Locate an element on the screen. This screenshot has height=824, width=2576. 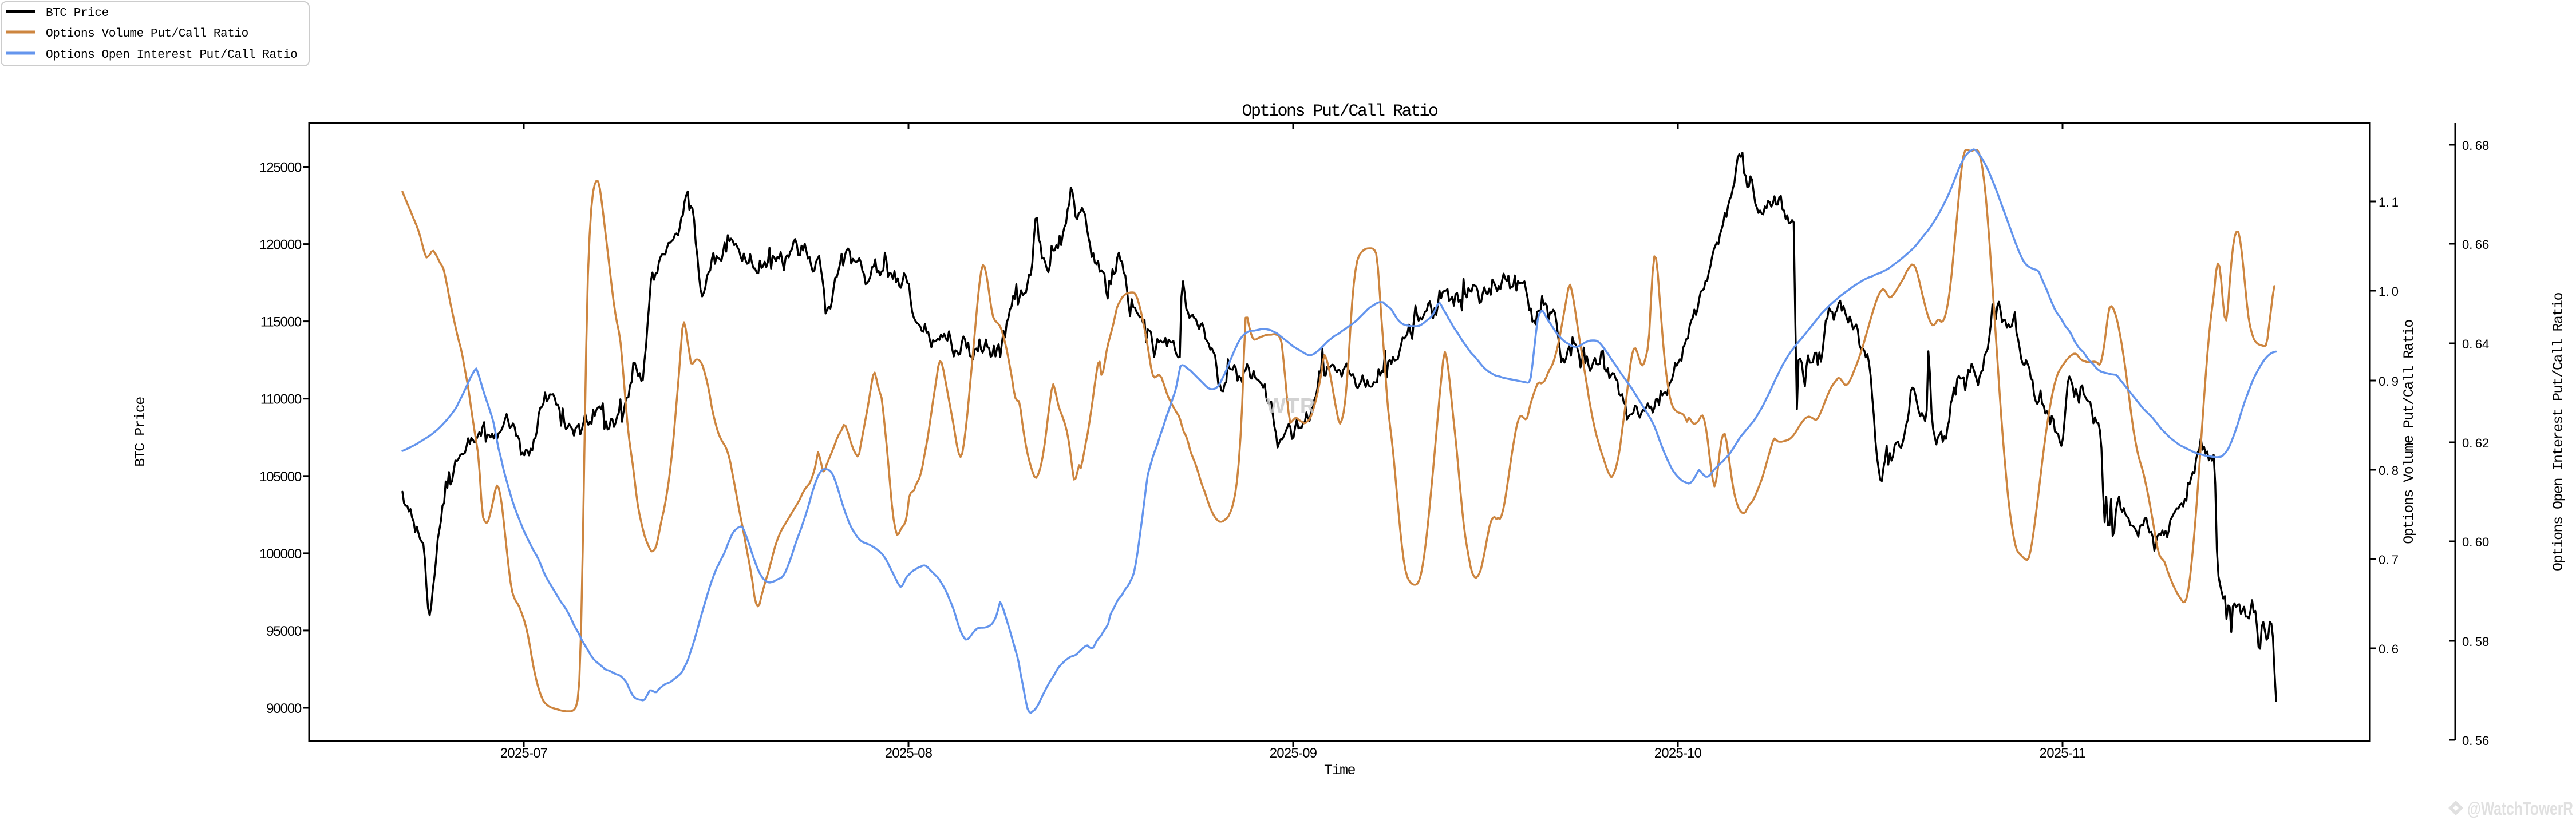
svg-text: WTR is located at coordinates (1290, 405).